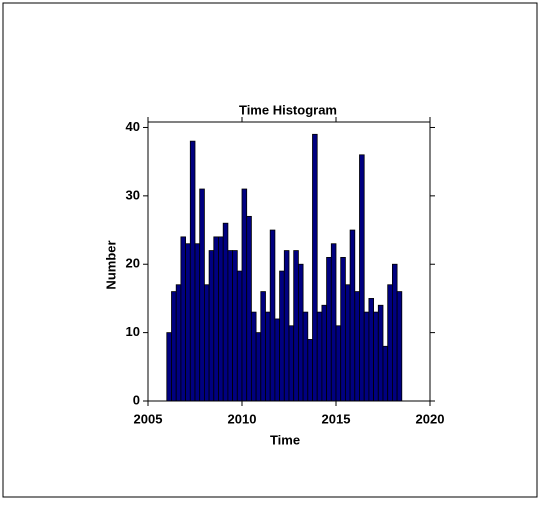 The image size is (540, 507). I want to click on x-tick-label: 2020, so click(430, 418).